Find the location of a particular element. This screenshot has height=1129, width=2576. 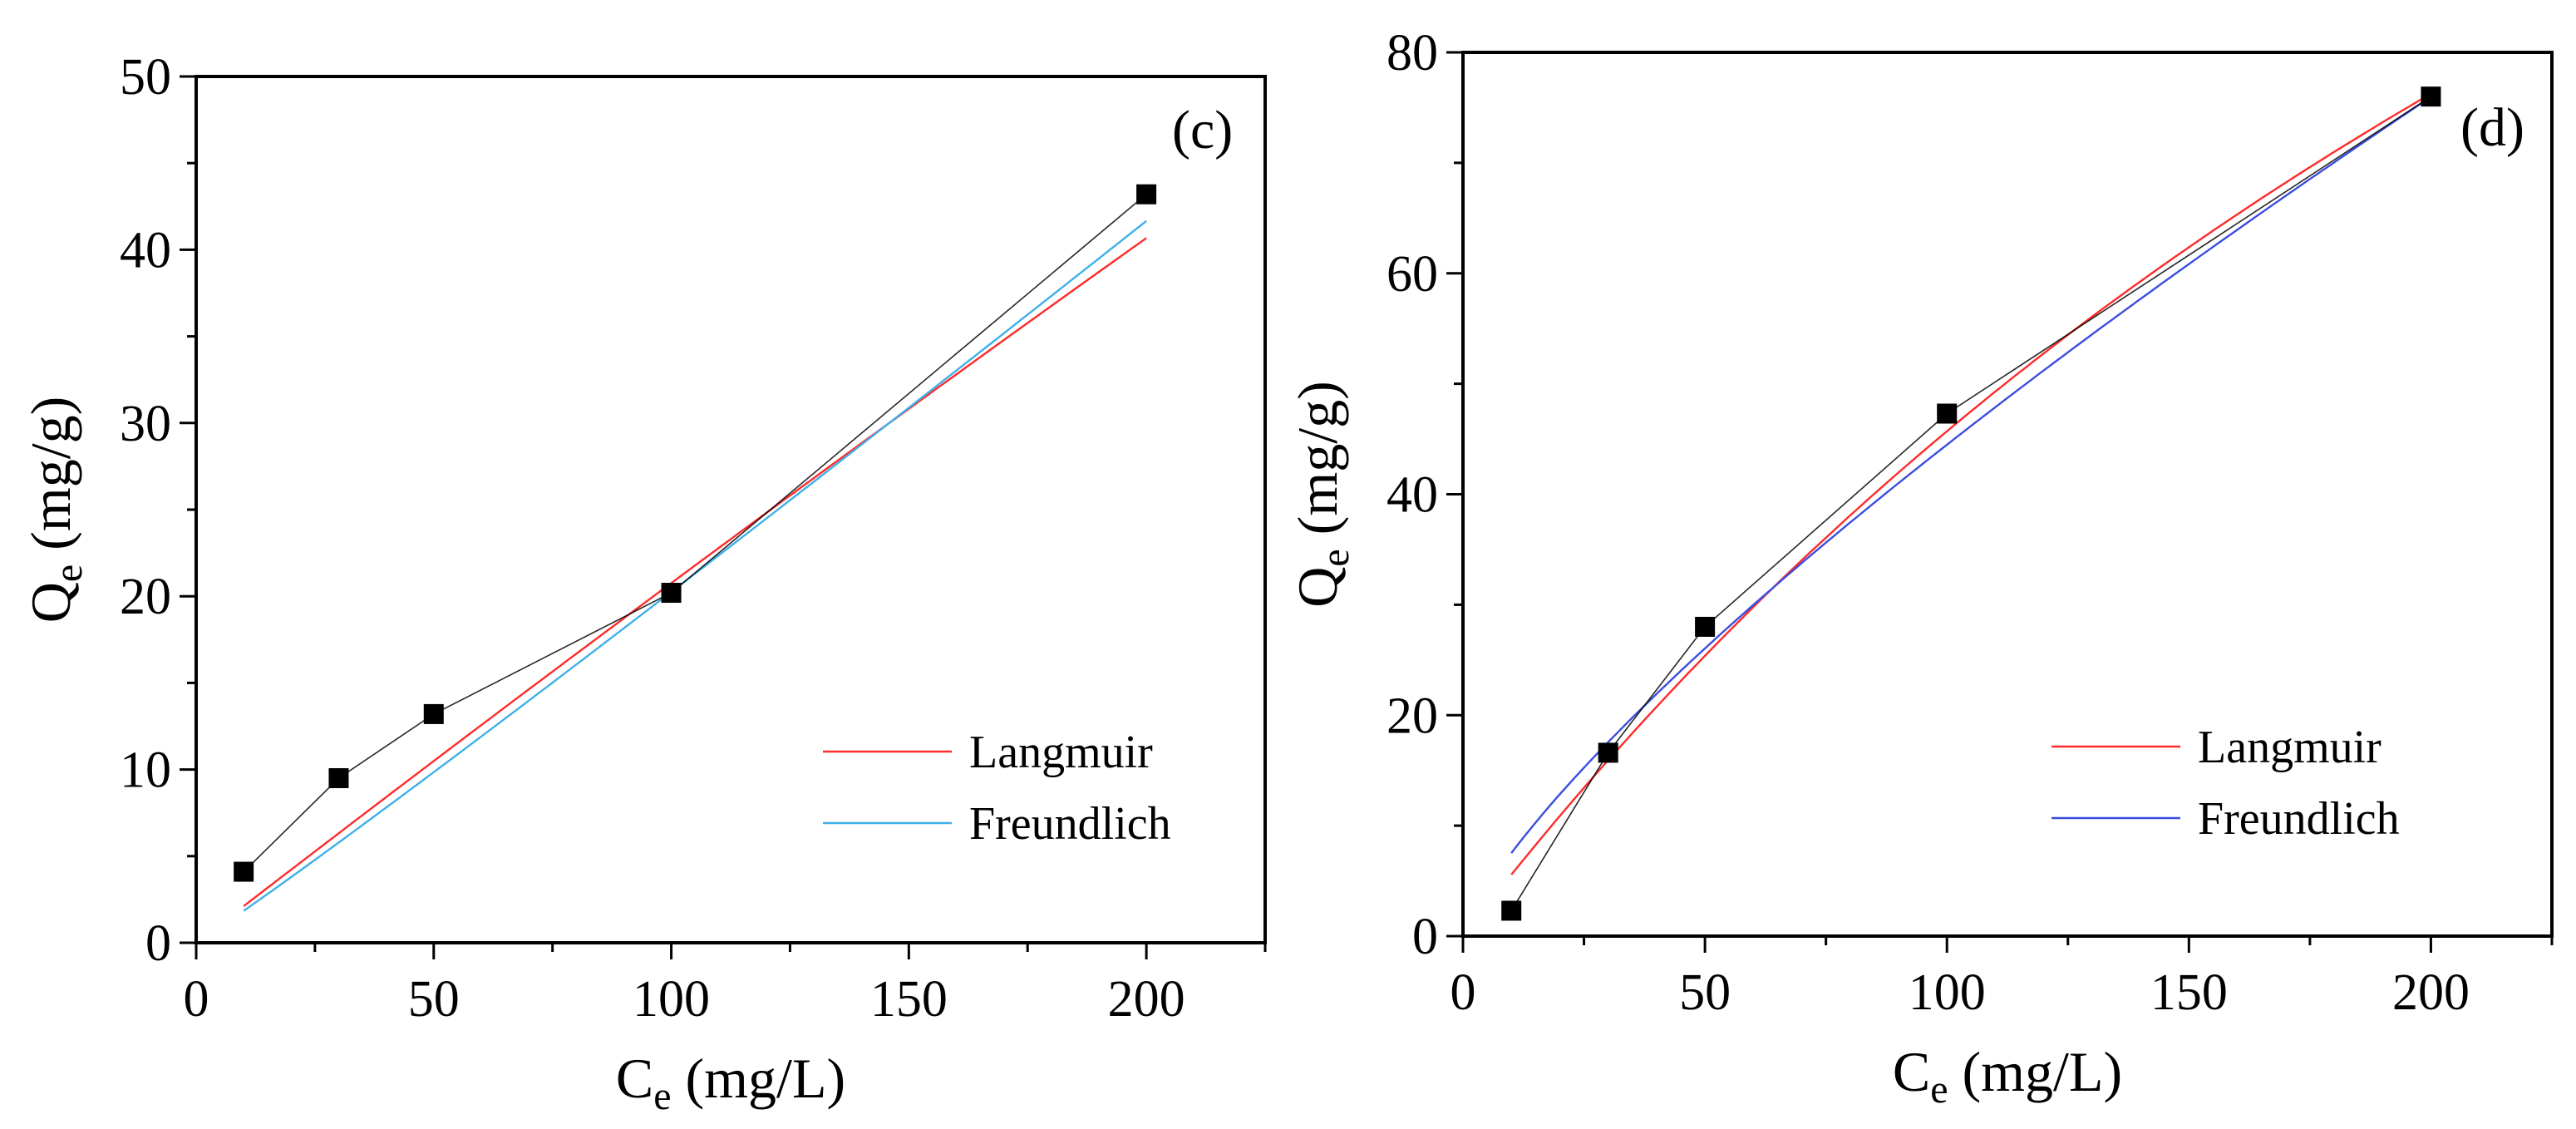

panel-label: (c) is located at coordinates (1202, 130).